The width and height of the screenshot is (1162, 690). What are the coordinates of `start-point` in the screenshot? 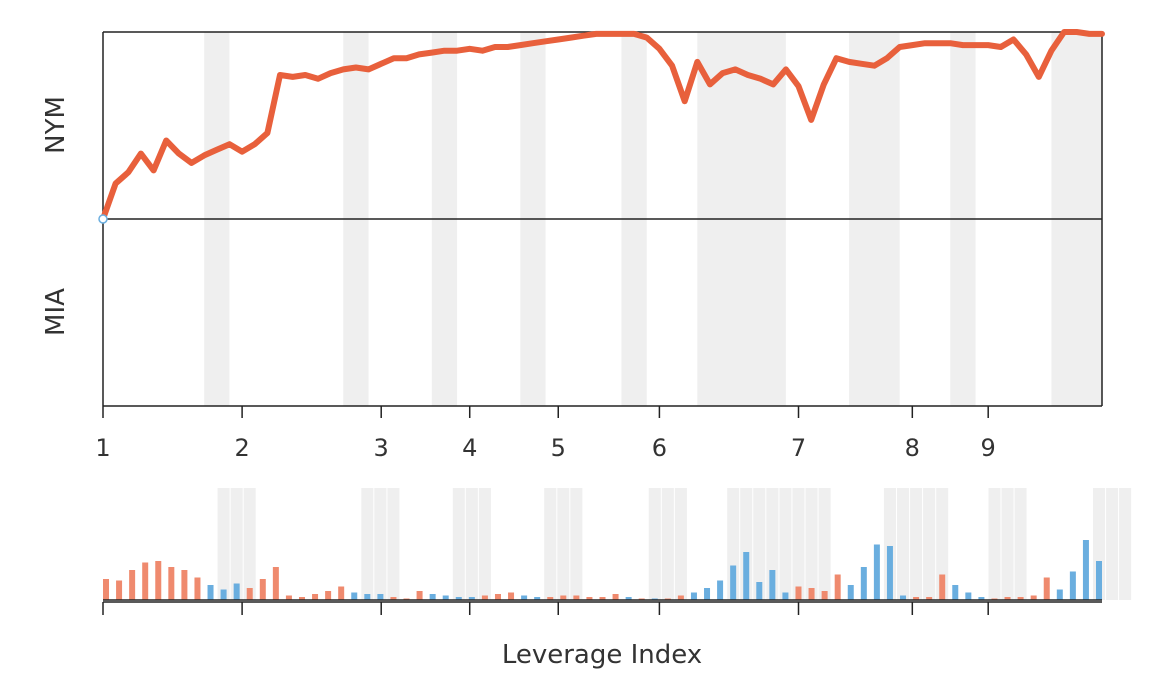 It's located at (103, 219).